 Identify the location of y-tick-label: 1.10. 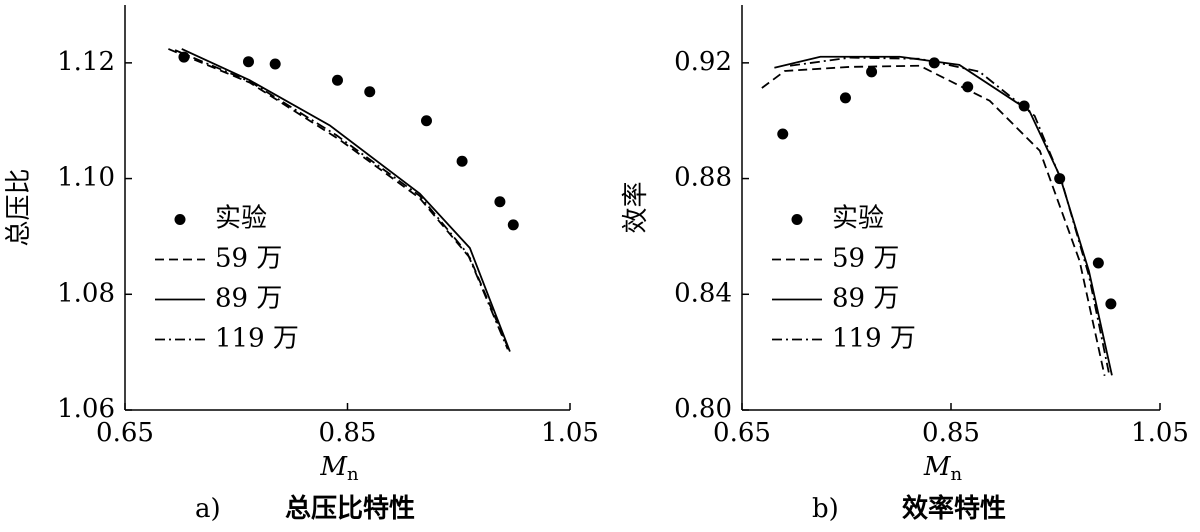
(86, 178).